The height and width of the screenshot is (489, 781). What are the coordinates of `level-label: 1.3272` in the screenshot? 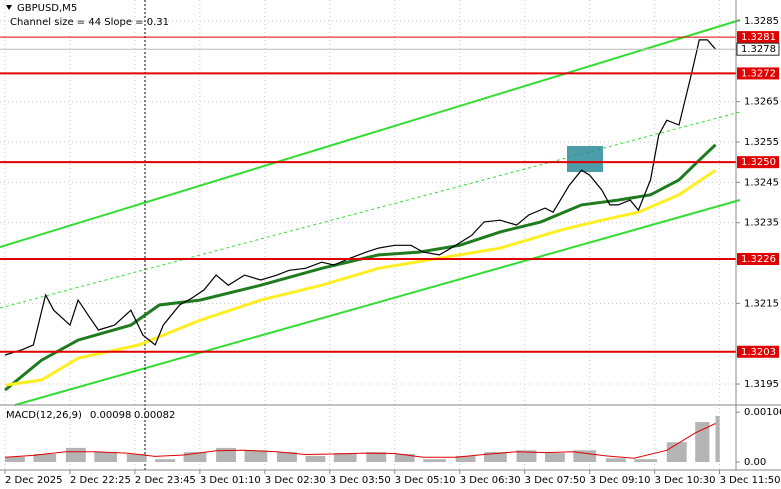 It's located at (758, 73).